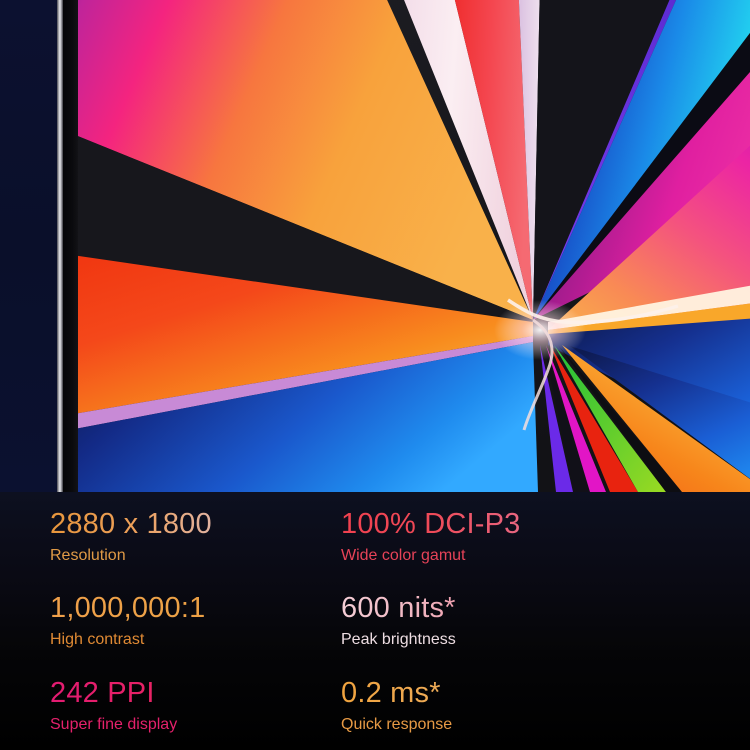 The height and width of the screenshot is (750, 750). Describe the element at coordinates (60, 246) in the screenshot. I see `laptop-bezel-edge` at that location.